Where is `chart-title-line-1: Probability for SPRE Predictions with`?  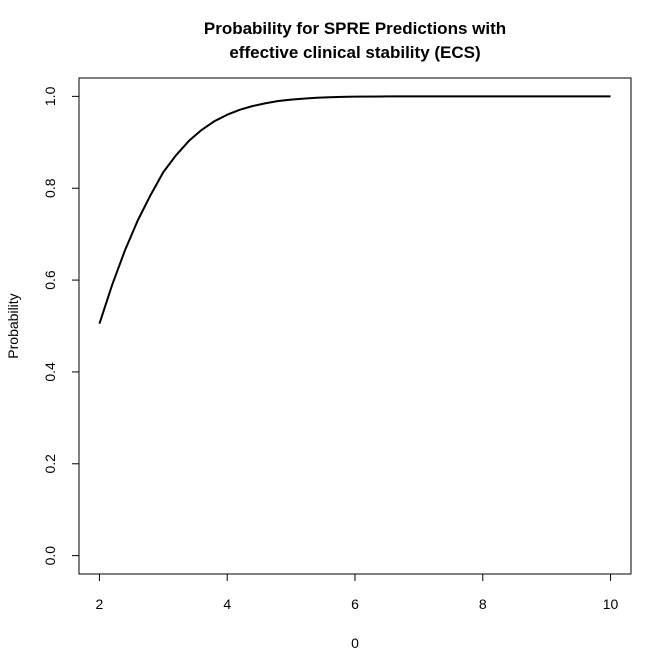
chart-title-line-1: Probability for SPRE Predictions with is located at coordinates (355, 28).